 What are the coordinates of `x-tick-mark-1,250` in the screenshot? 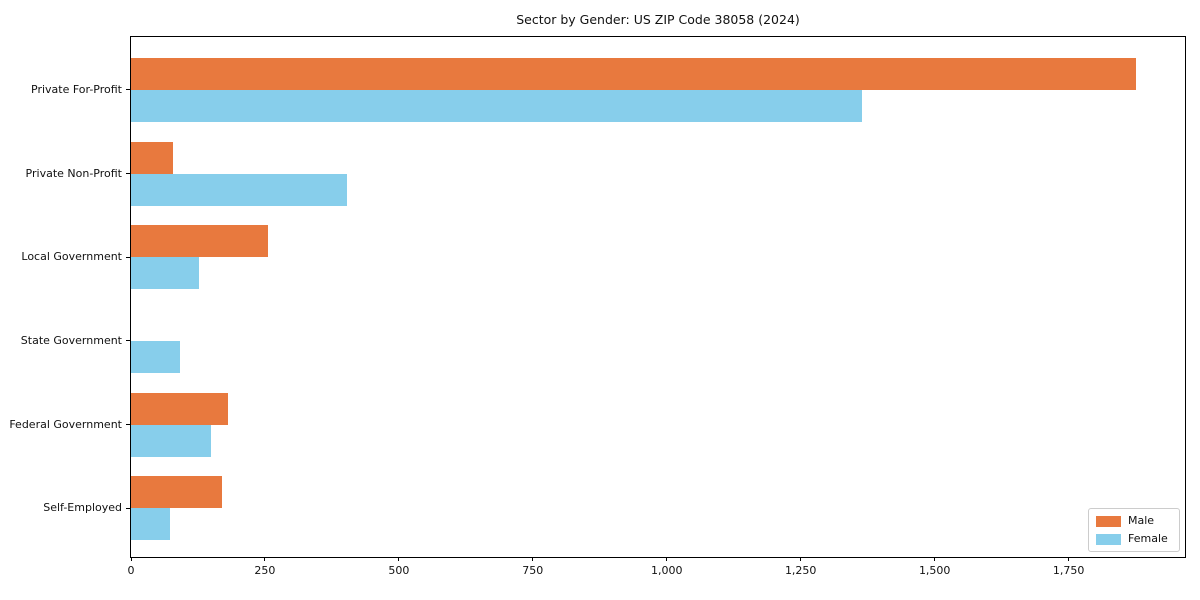 It's located at (801, 559).